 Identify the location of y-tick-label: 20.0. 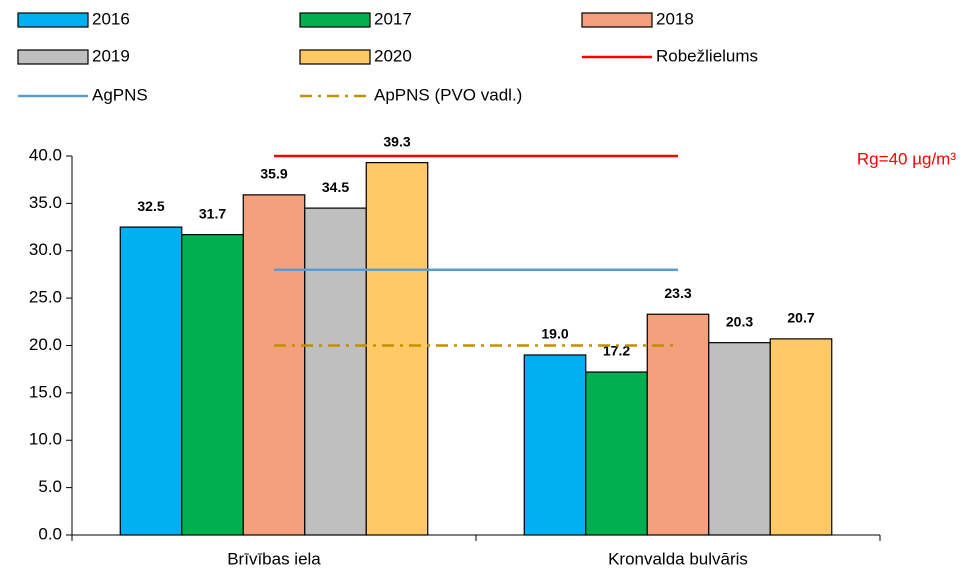
(45, 344).